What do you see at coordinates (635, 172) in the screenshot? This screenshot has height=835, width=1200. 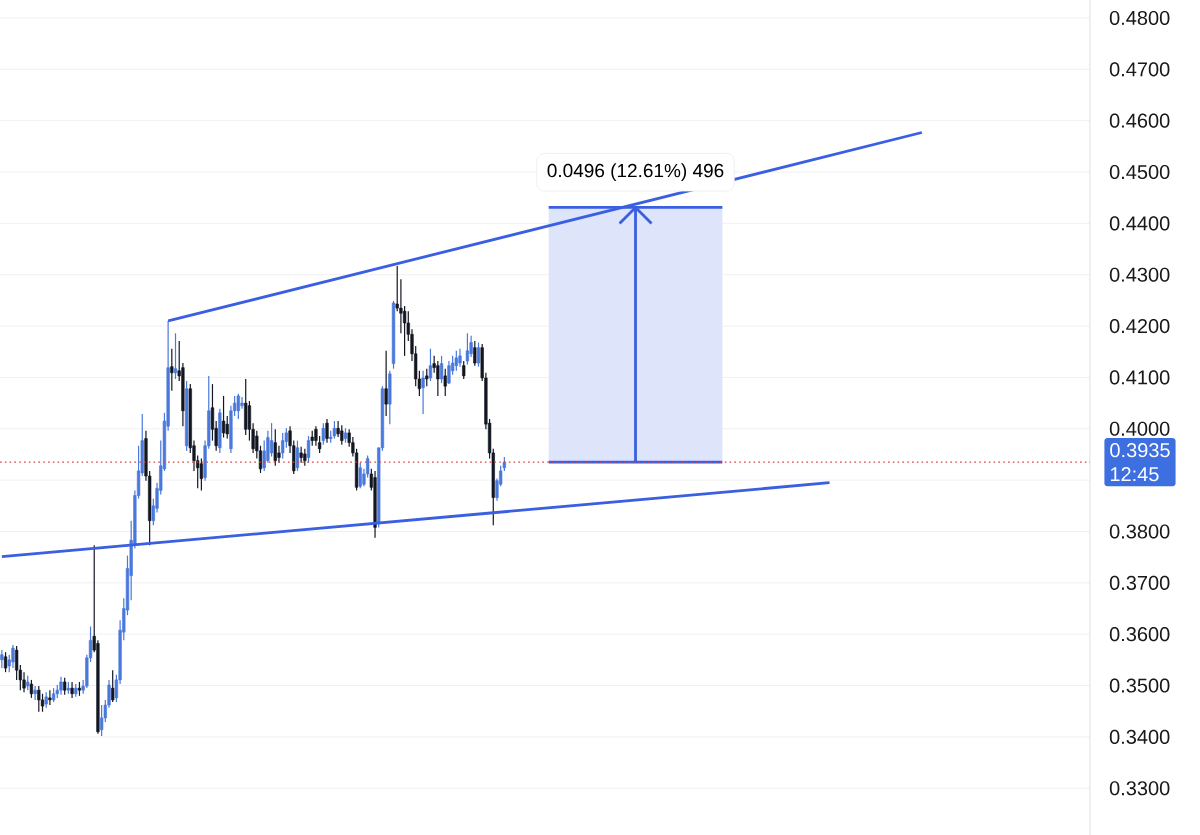 I see `annotation: 0.0496 (12.61%) 496` at bounding box center [635, 172].